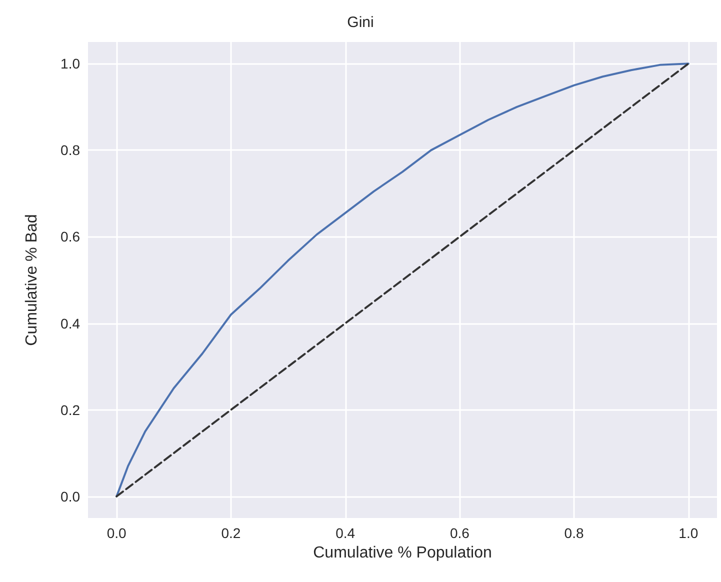 The width and height of the screenshot is (721, 582). What do you see at coordinates (116, 533) in the screenshot?
I see `x-tick-label: 0.0` at bounding box center [116, 533].